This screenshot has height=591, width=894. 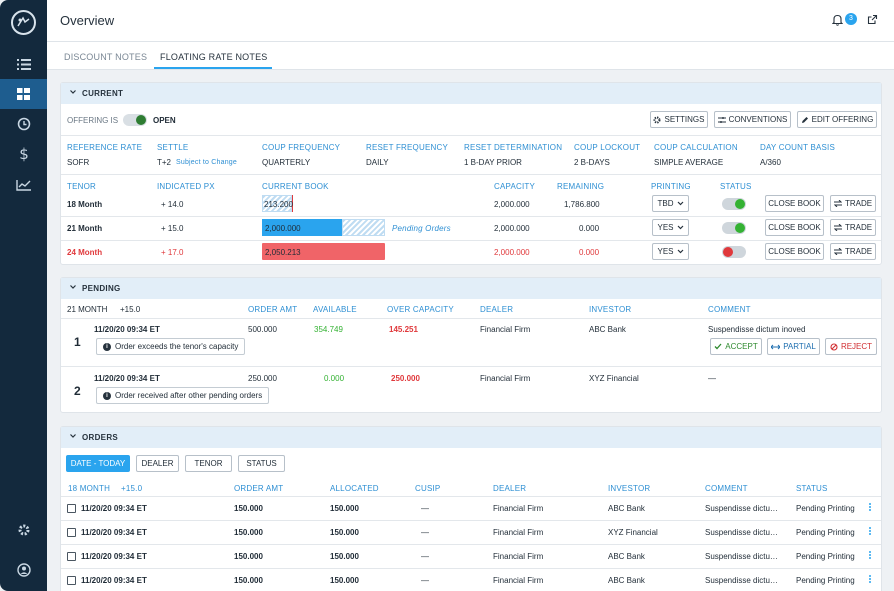 I want to click on current-panel-header: CURRENT, so click(x=471, y=93).